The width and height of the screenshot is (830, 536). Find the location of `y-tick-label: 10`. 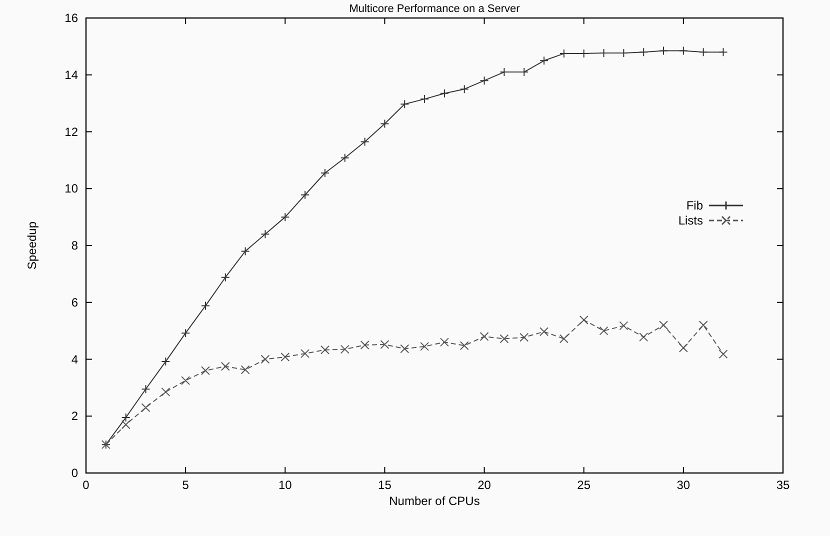

y-tick-label: 10 is located at coordinates (71, 189).